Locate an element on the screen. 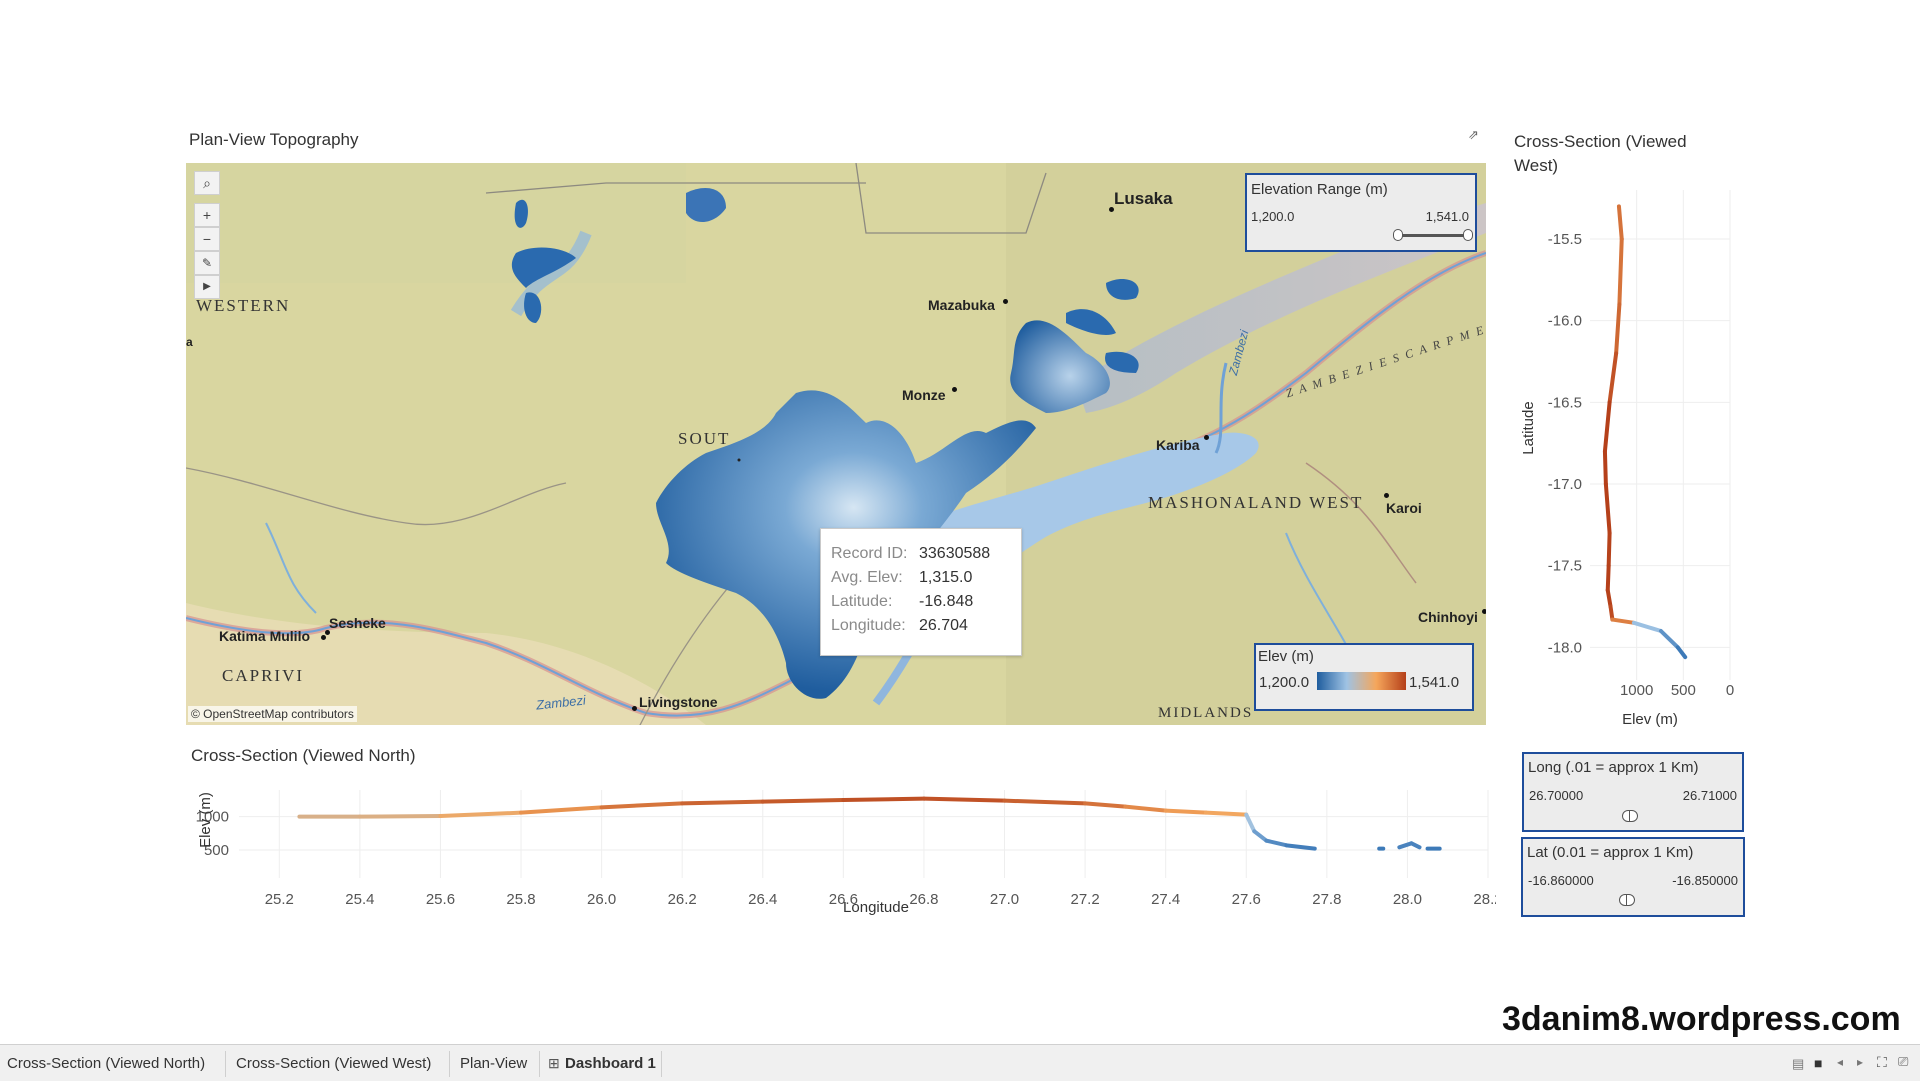 This screenshot has width=1920, height=1081. map-toolbar: ⌕ + − ✎ ▶ is located at coordinates (207, 235).